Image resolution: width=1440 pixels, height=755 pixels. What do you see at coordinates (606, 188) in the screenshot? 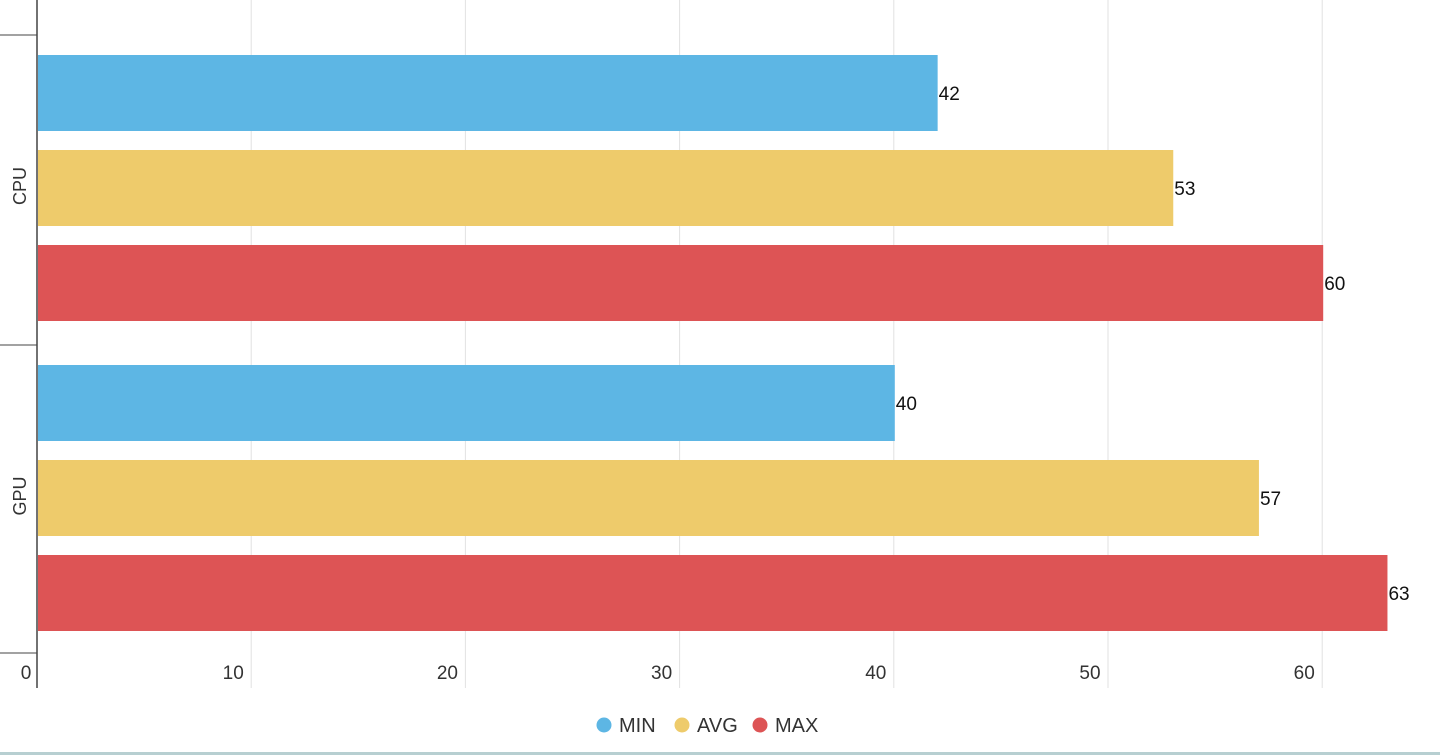
I see `bar-cpu-avg` at bounding box center [606, 188].